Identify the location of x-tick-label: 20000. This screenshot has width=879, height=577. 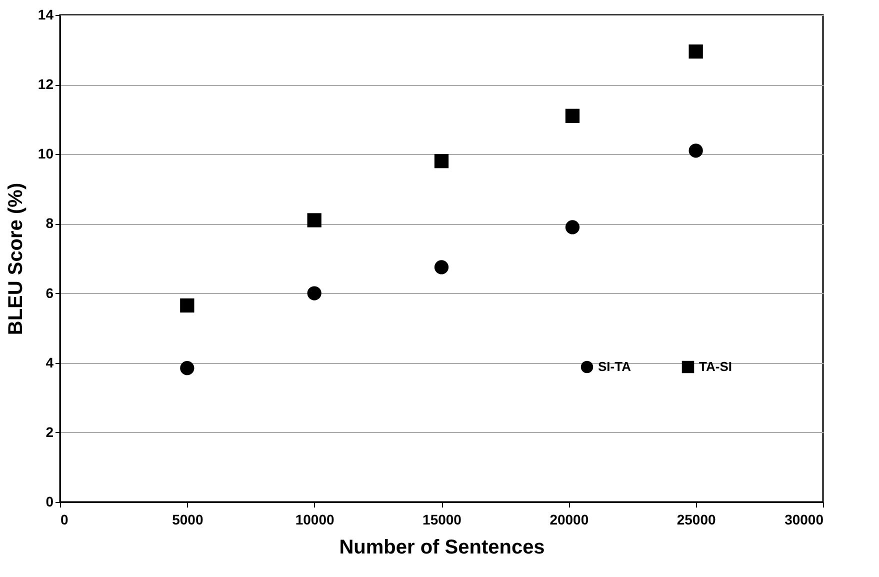
(569, 520).